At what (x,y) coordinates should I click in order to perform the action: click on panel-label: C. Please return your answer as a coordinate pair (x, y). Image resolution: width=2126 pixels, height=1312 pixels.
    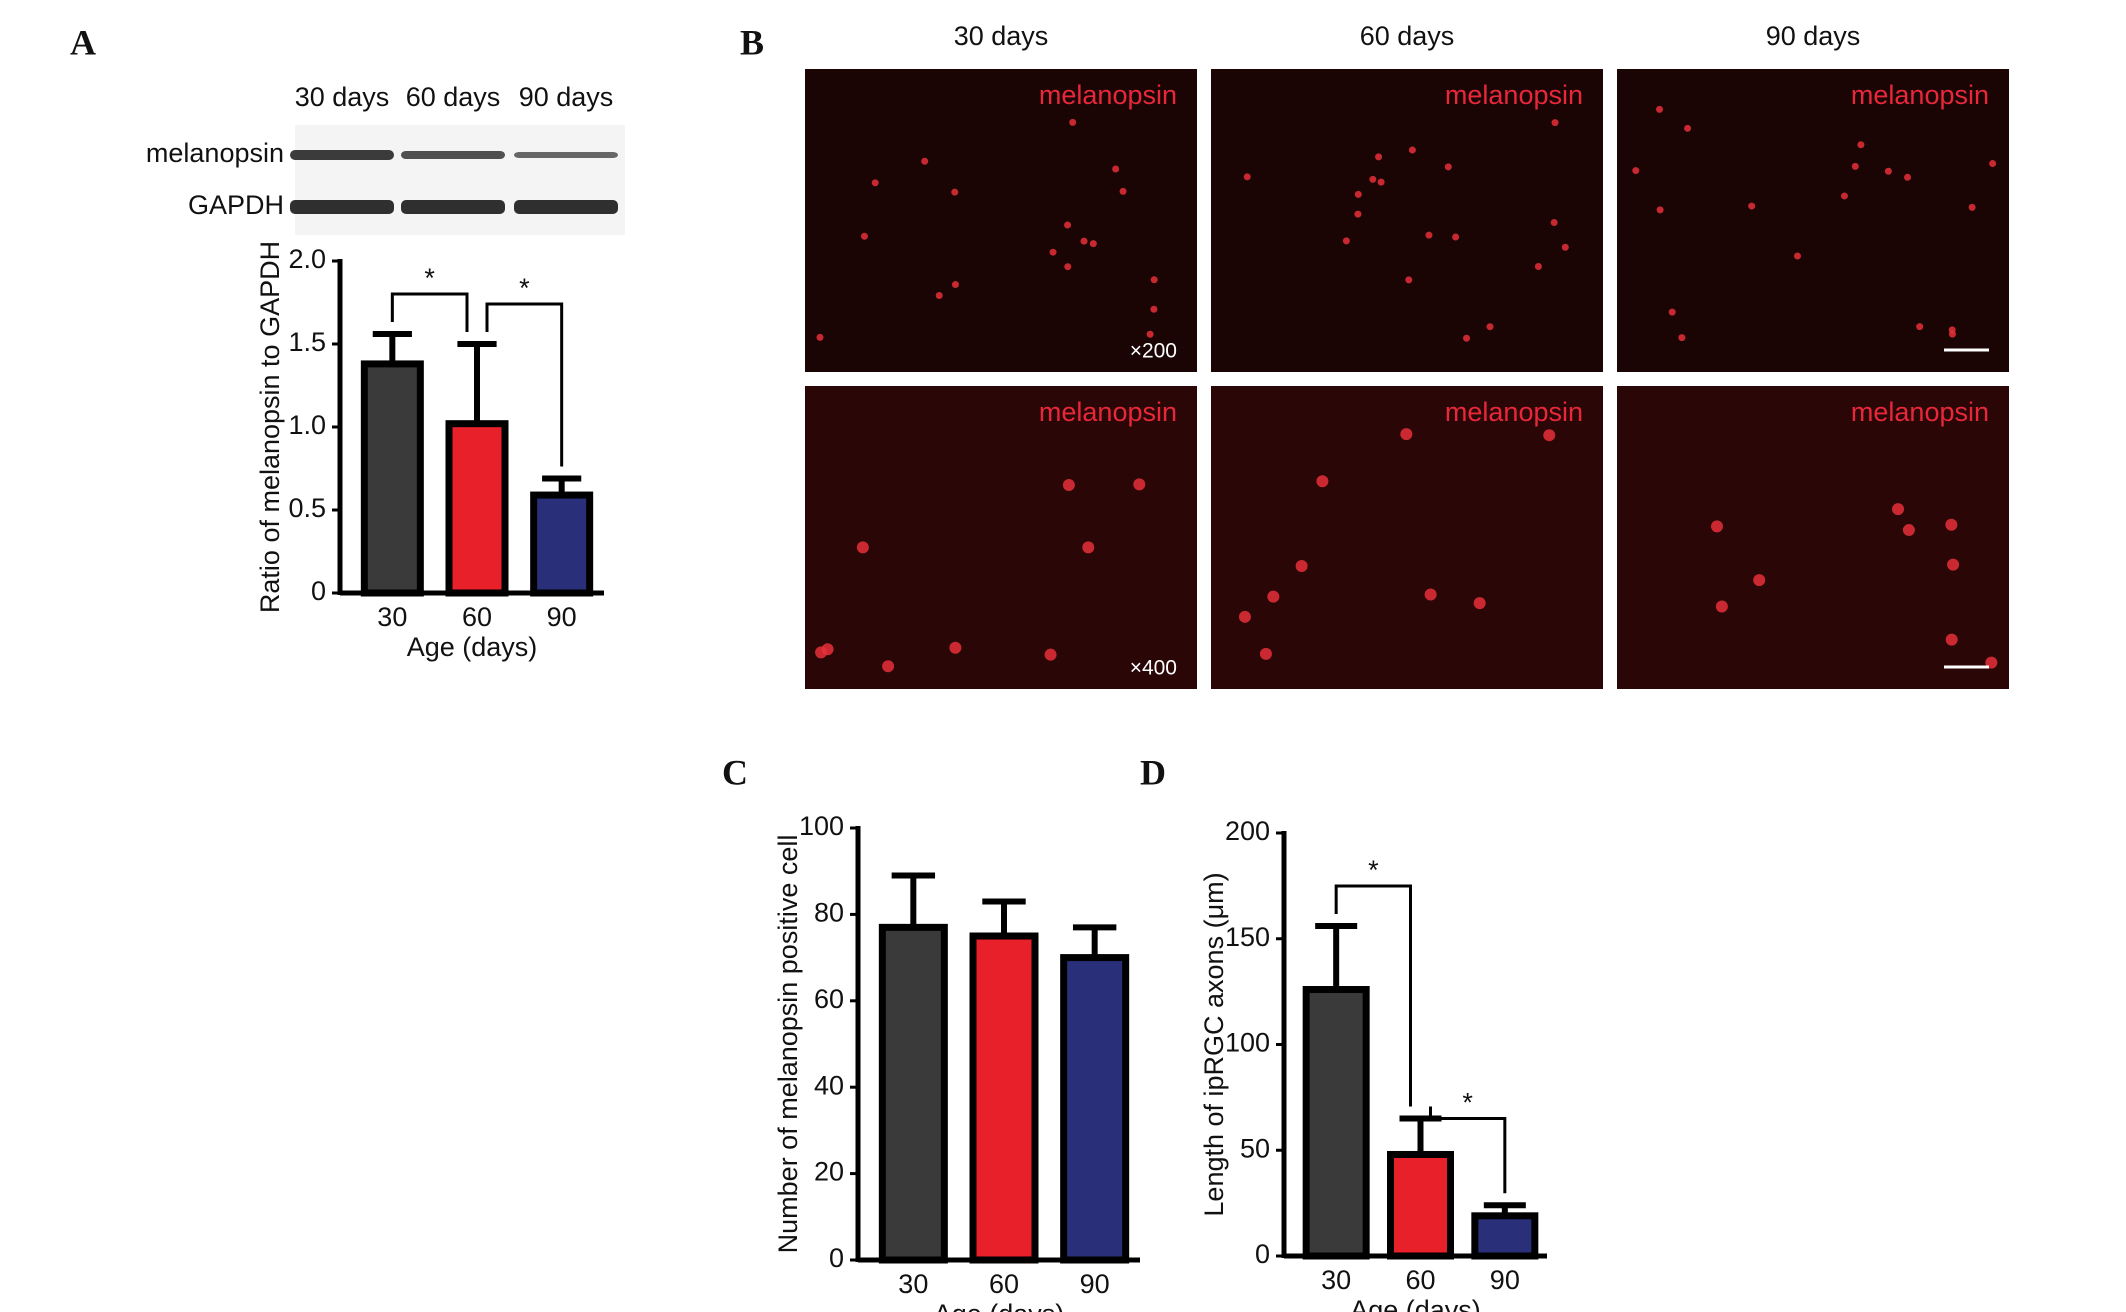
    Looking at the image, I should click on (735, 772).